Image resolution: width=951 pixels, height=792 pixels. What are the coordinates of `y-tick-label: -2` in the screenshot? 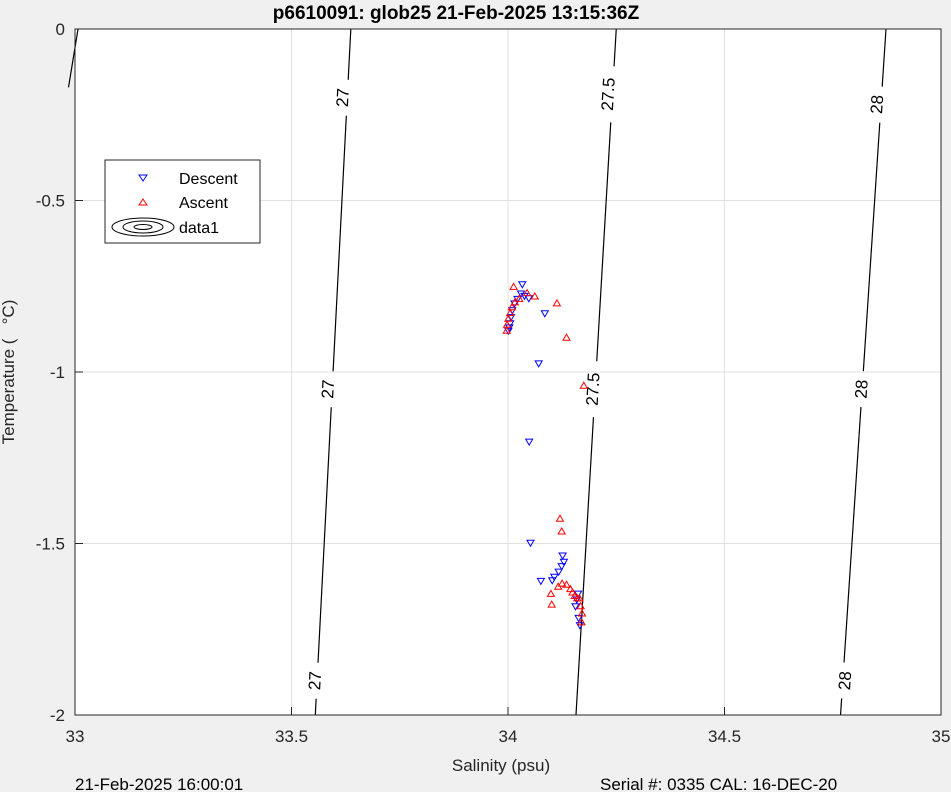 It's located at (57, 715).